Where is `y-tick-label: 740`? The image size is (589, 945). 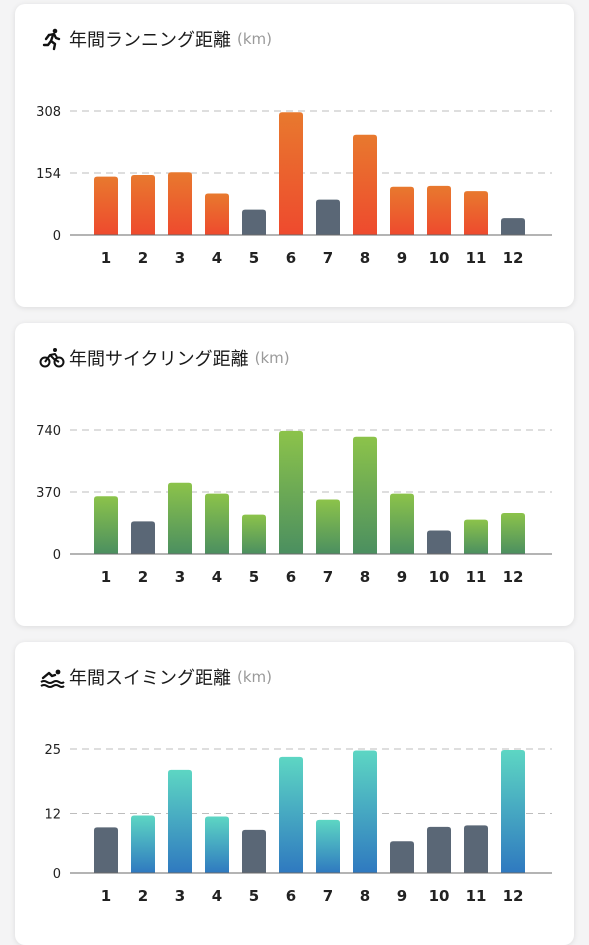
y-tick-label: 740 is located at coordinates (48, 431).